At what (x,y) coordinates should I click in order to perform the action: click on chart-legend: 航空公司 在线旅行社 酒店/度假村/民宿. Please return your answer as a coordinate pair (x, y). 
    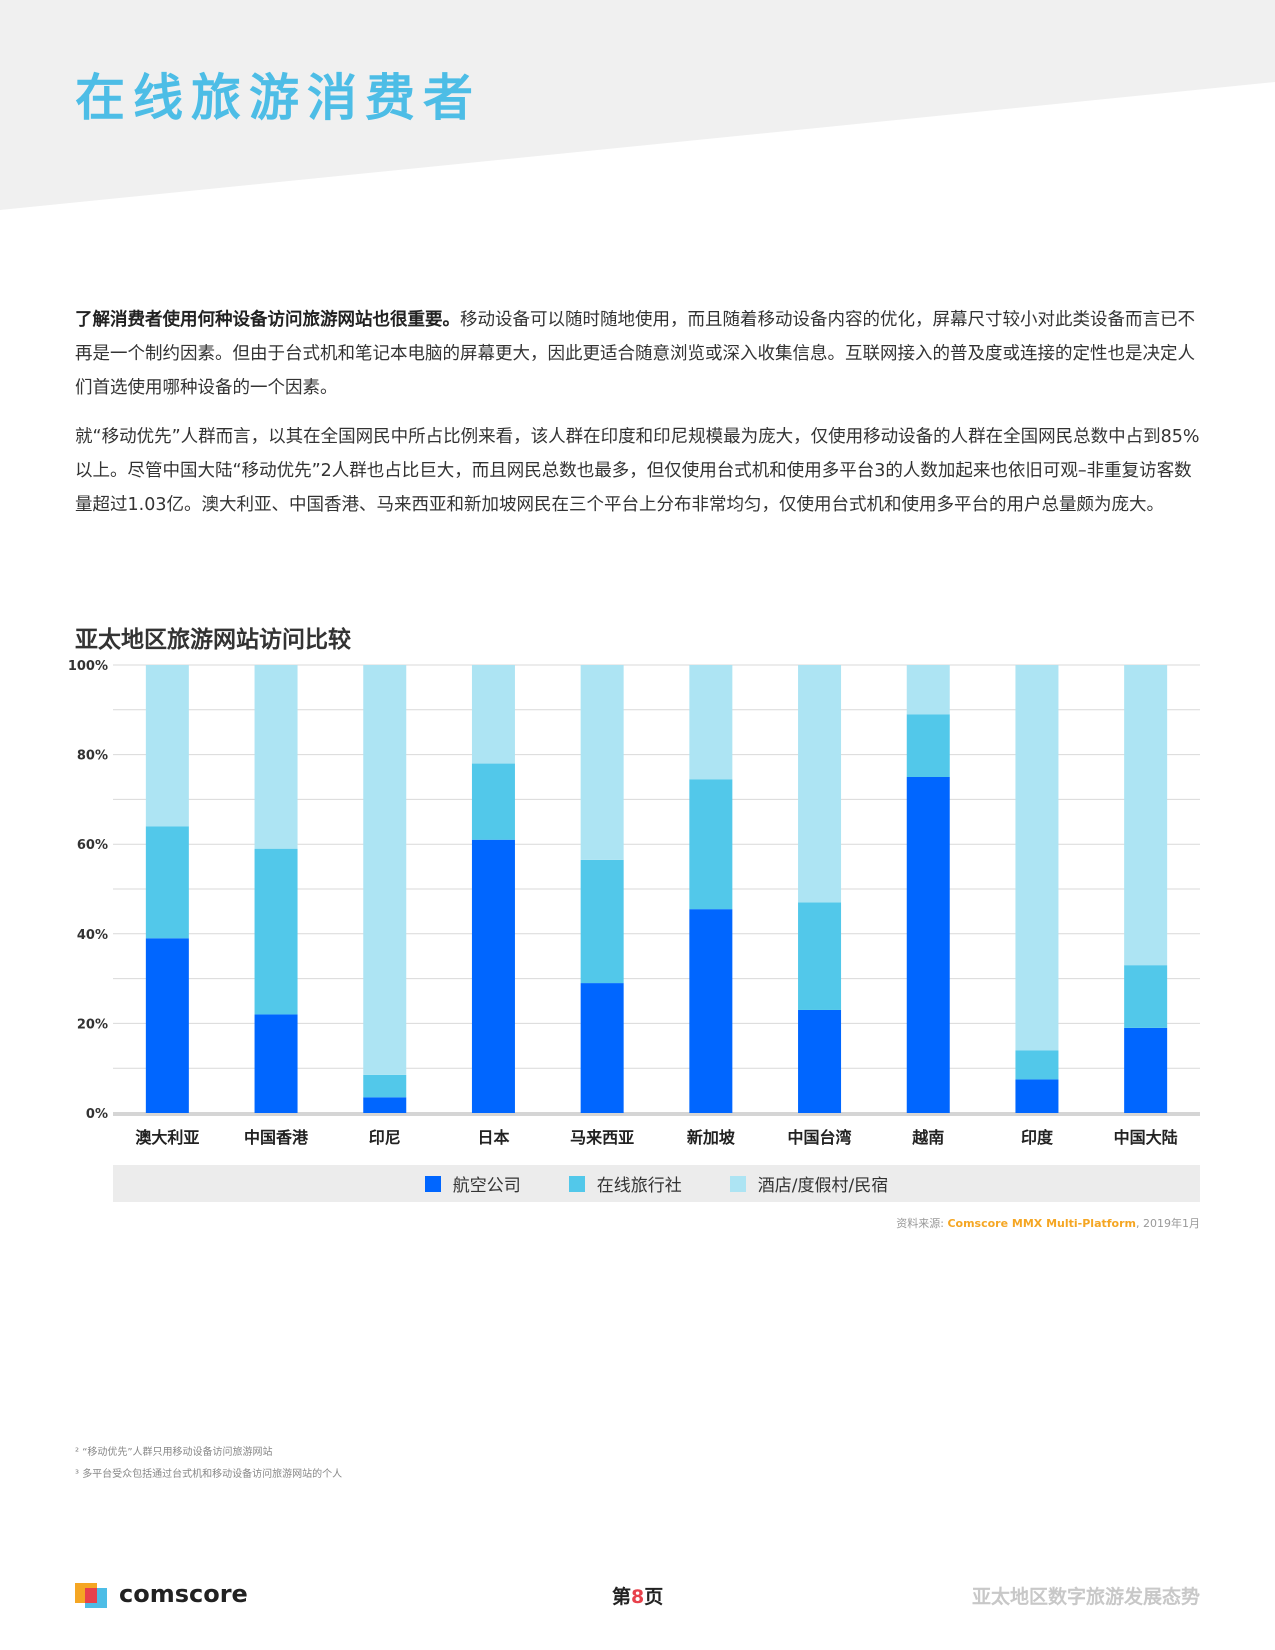
    Looking at the image, I should click on (656, 1183).